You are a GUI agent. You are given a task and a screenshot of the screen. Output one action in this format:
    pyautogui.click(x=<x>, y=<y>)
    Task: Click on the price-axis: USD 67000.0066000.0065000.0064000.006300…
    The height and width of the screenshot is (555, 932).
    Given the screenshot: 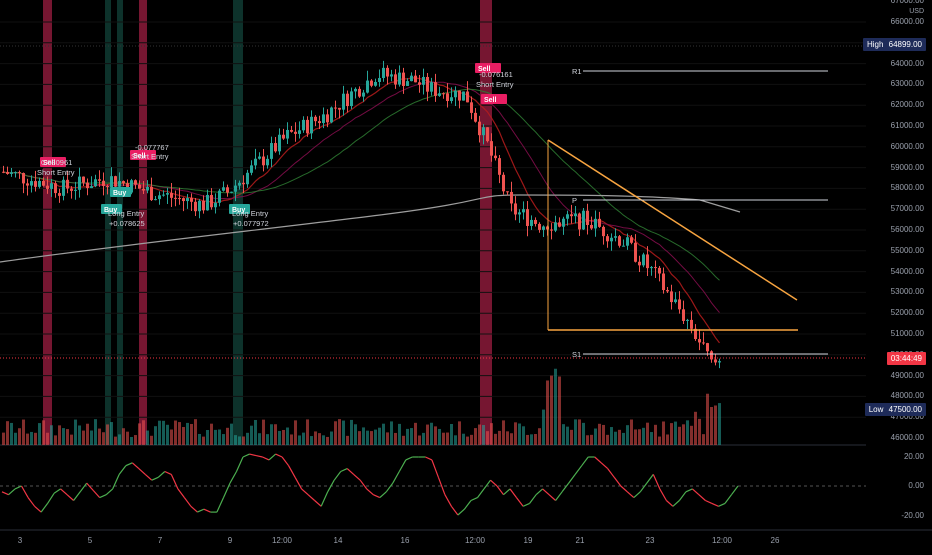 What is the action you would take?
    pyautogui.click(x=899, y=265)
    